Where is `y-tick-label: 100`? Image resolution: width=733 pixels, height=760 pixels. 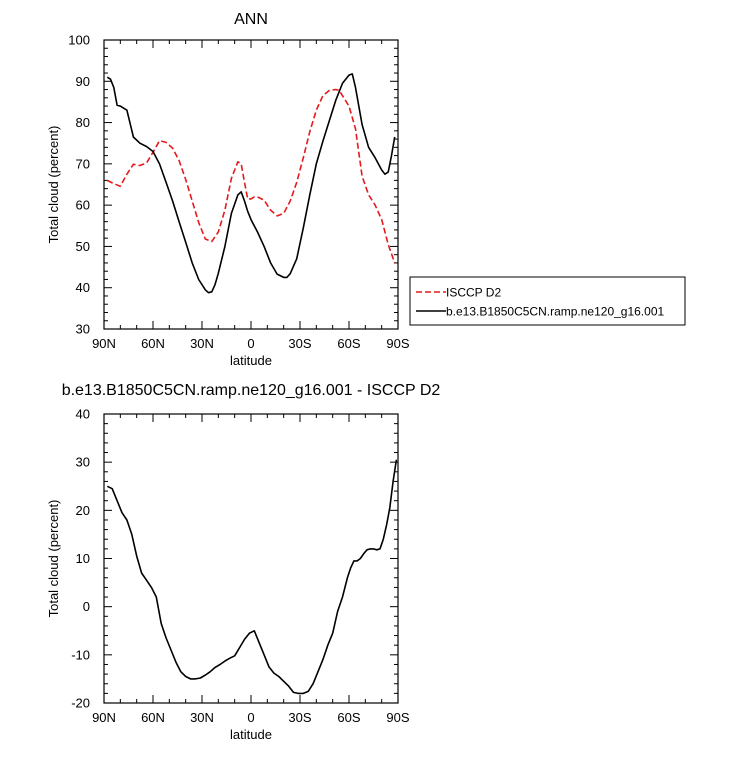 y-tick-label: 100 is located at coordinates (79, 40).